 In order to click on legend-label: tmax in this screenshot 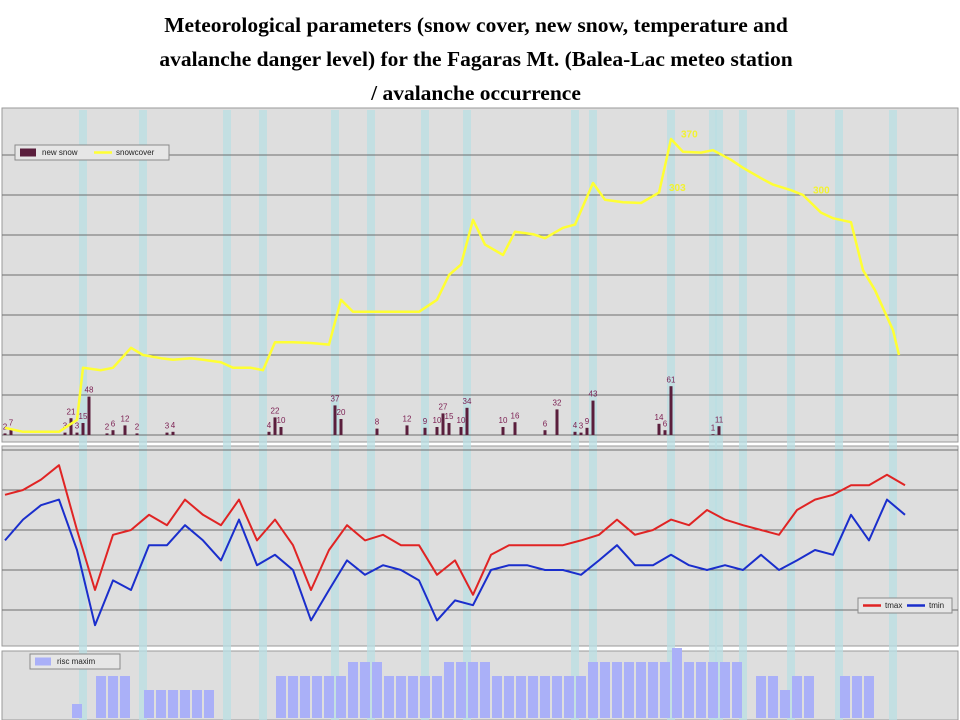, I will do `click(893, 605)`.